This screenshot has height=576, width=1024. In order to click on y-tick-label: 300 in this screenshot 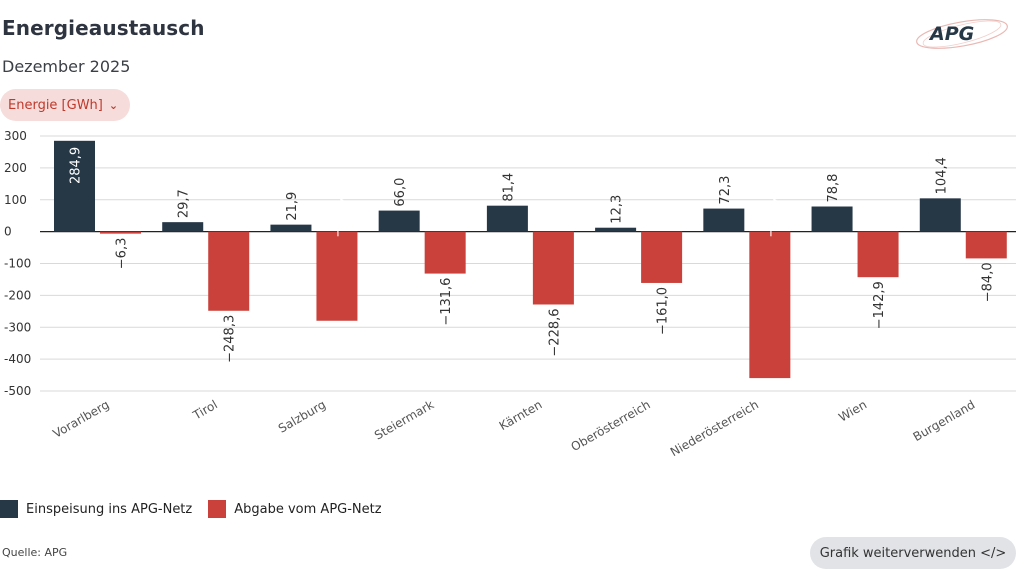, I will do `click(15, 136)`.